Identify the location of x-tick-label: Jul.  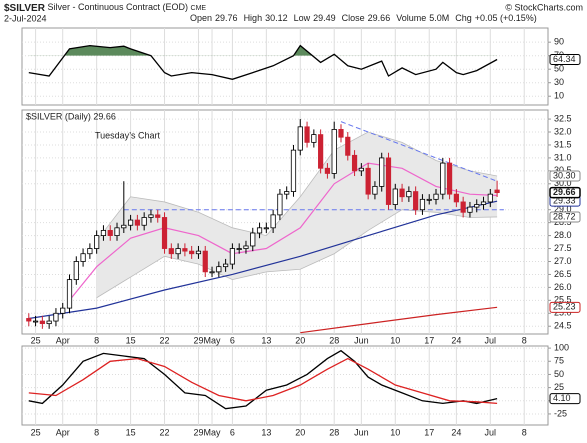
(491, 432).